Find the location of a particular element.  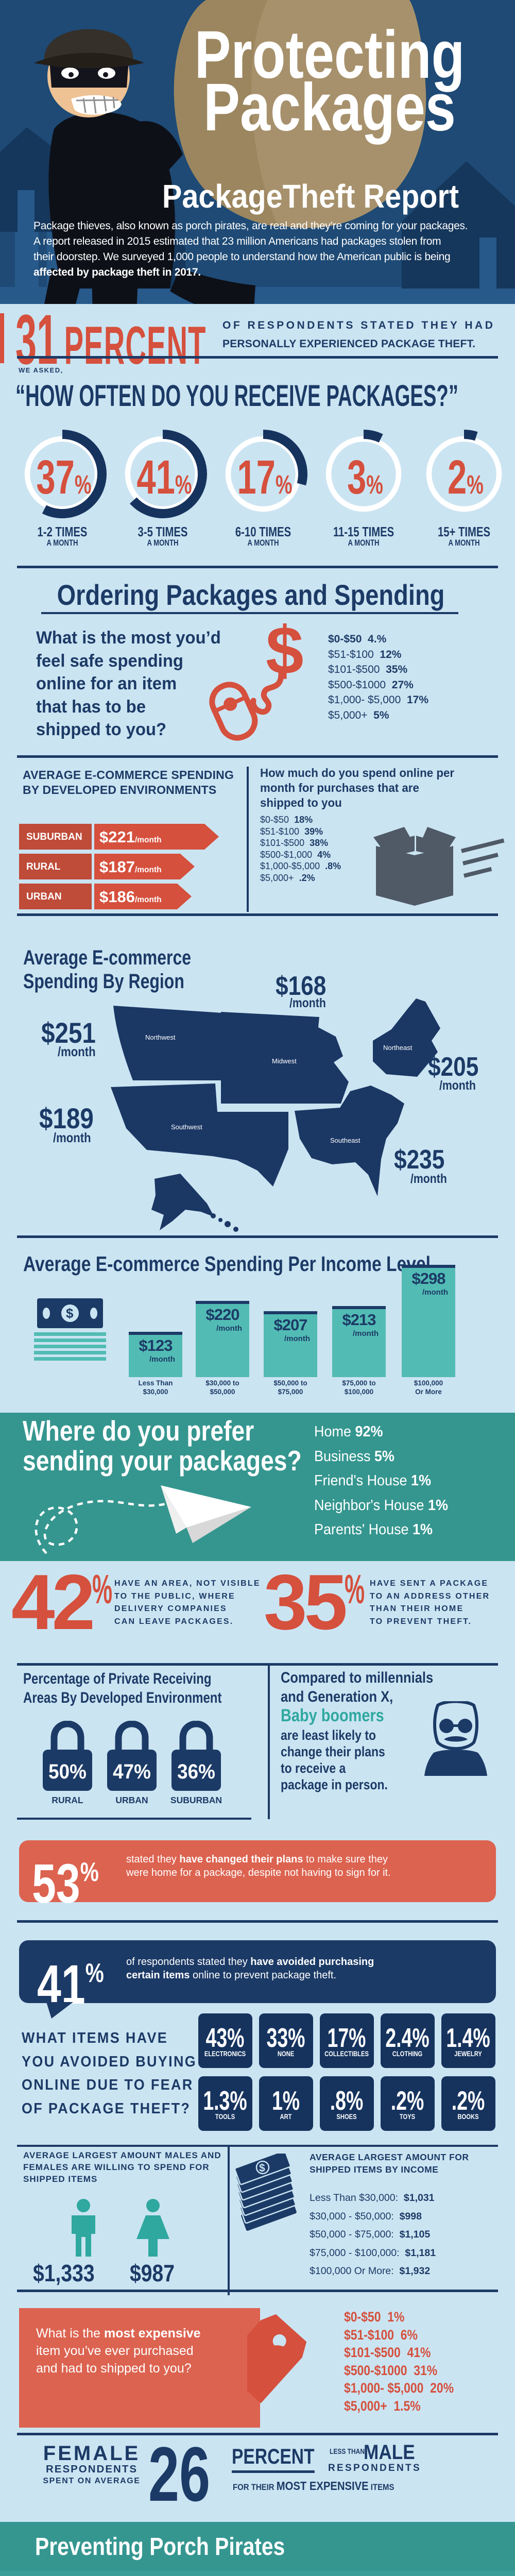

svg-text: Southeast is located at coordinates (345, 1140).